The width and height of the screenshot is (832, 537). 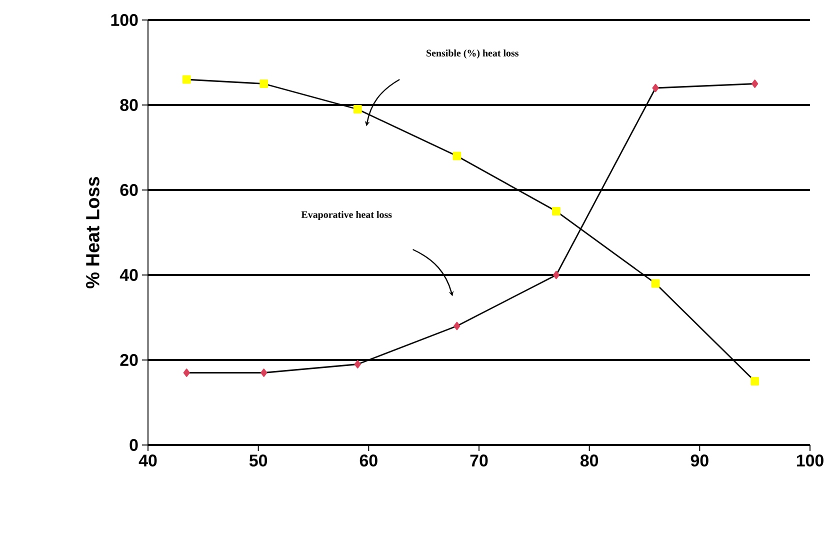 I want to click on x-tick-label: 70, so click(x=479, y=460).